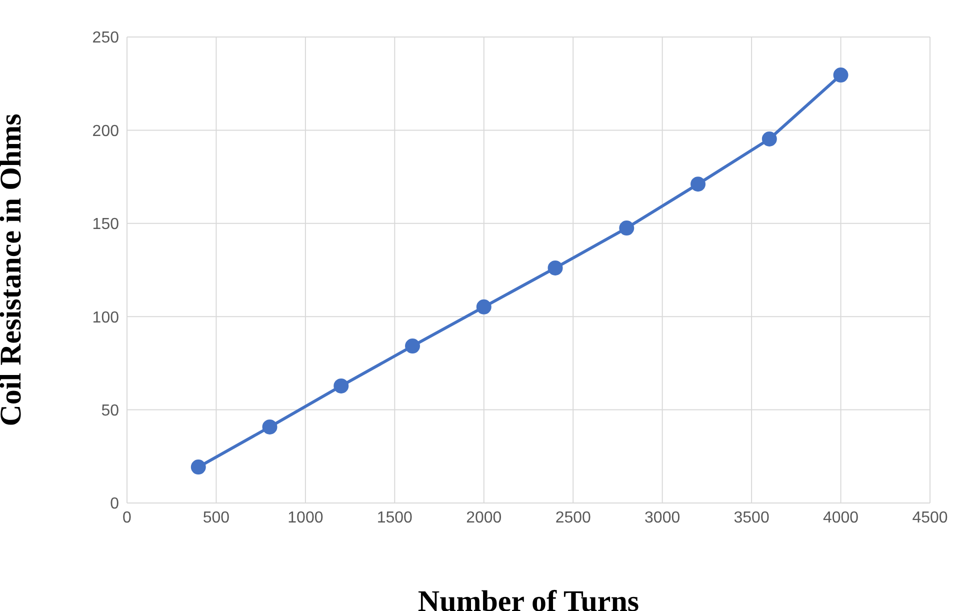  Describe the element at coordinates (127, 517) in the screenshot. I see `x-tick-label: 0` at that location.